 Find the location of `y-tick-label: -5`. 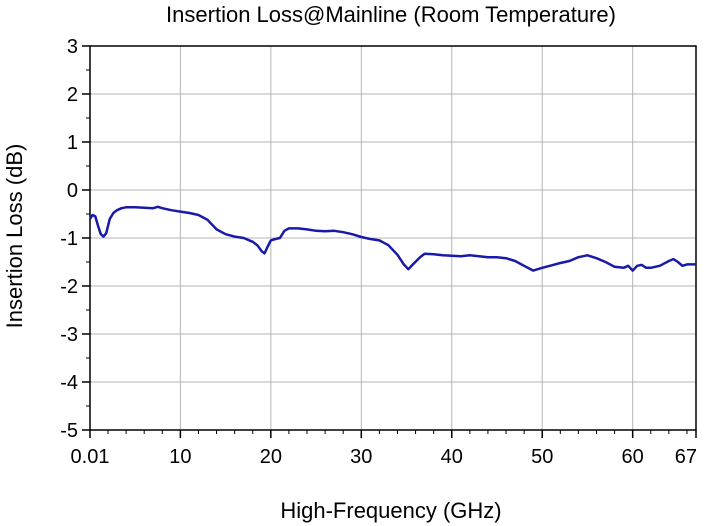

y-tick-label: -5 is located at coordinates (69, 431).